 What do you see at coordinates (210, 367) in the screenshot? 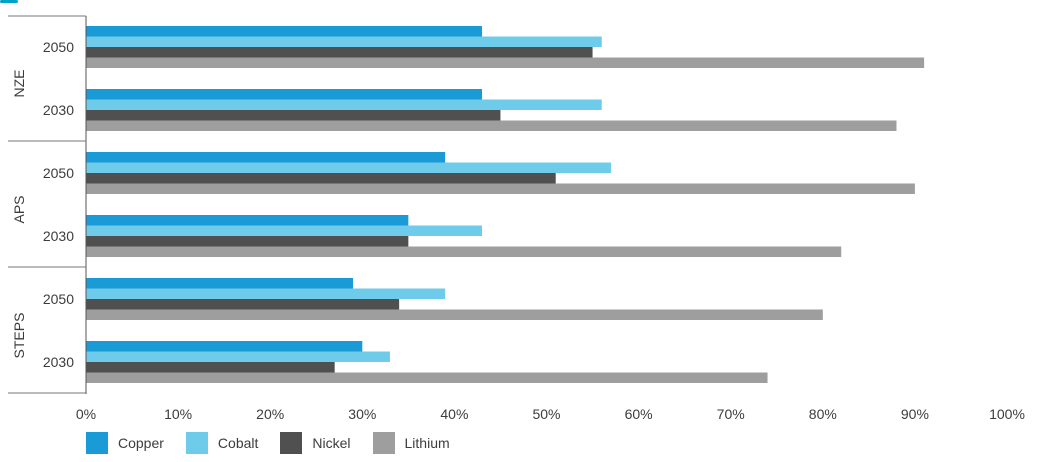
I see `bar-nickel-steps-2030` at bounding box center [210, 367].